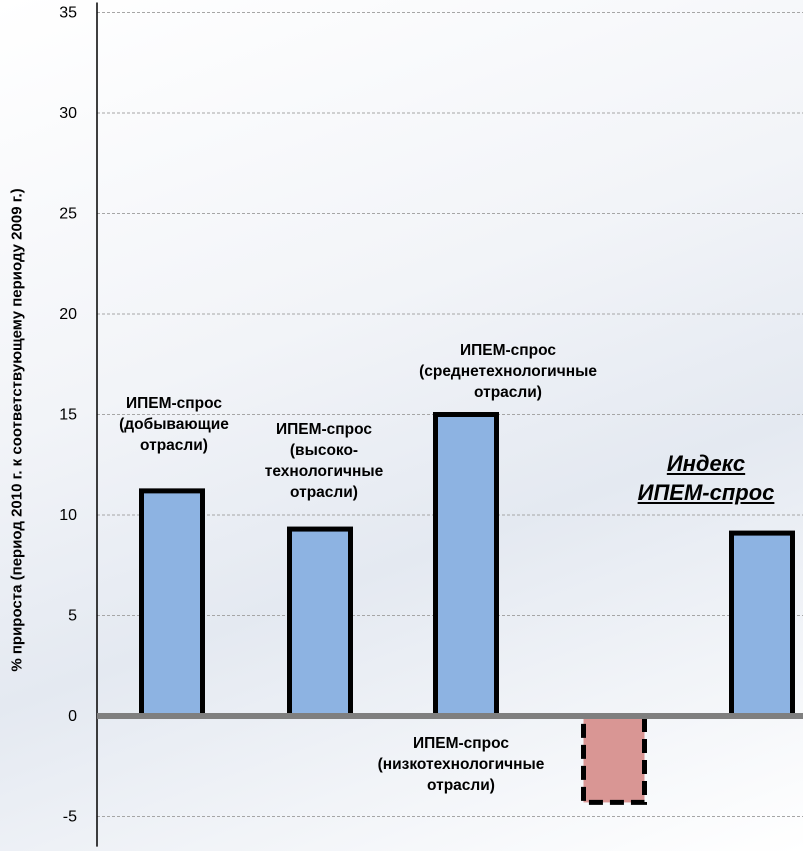  I want to click on bar-label-line: (среднетехнологичные, so click(508, 371).